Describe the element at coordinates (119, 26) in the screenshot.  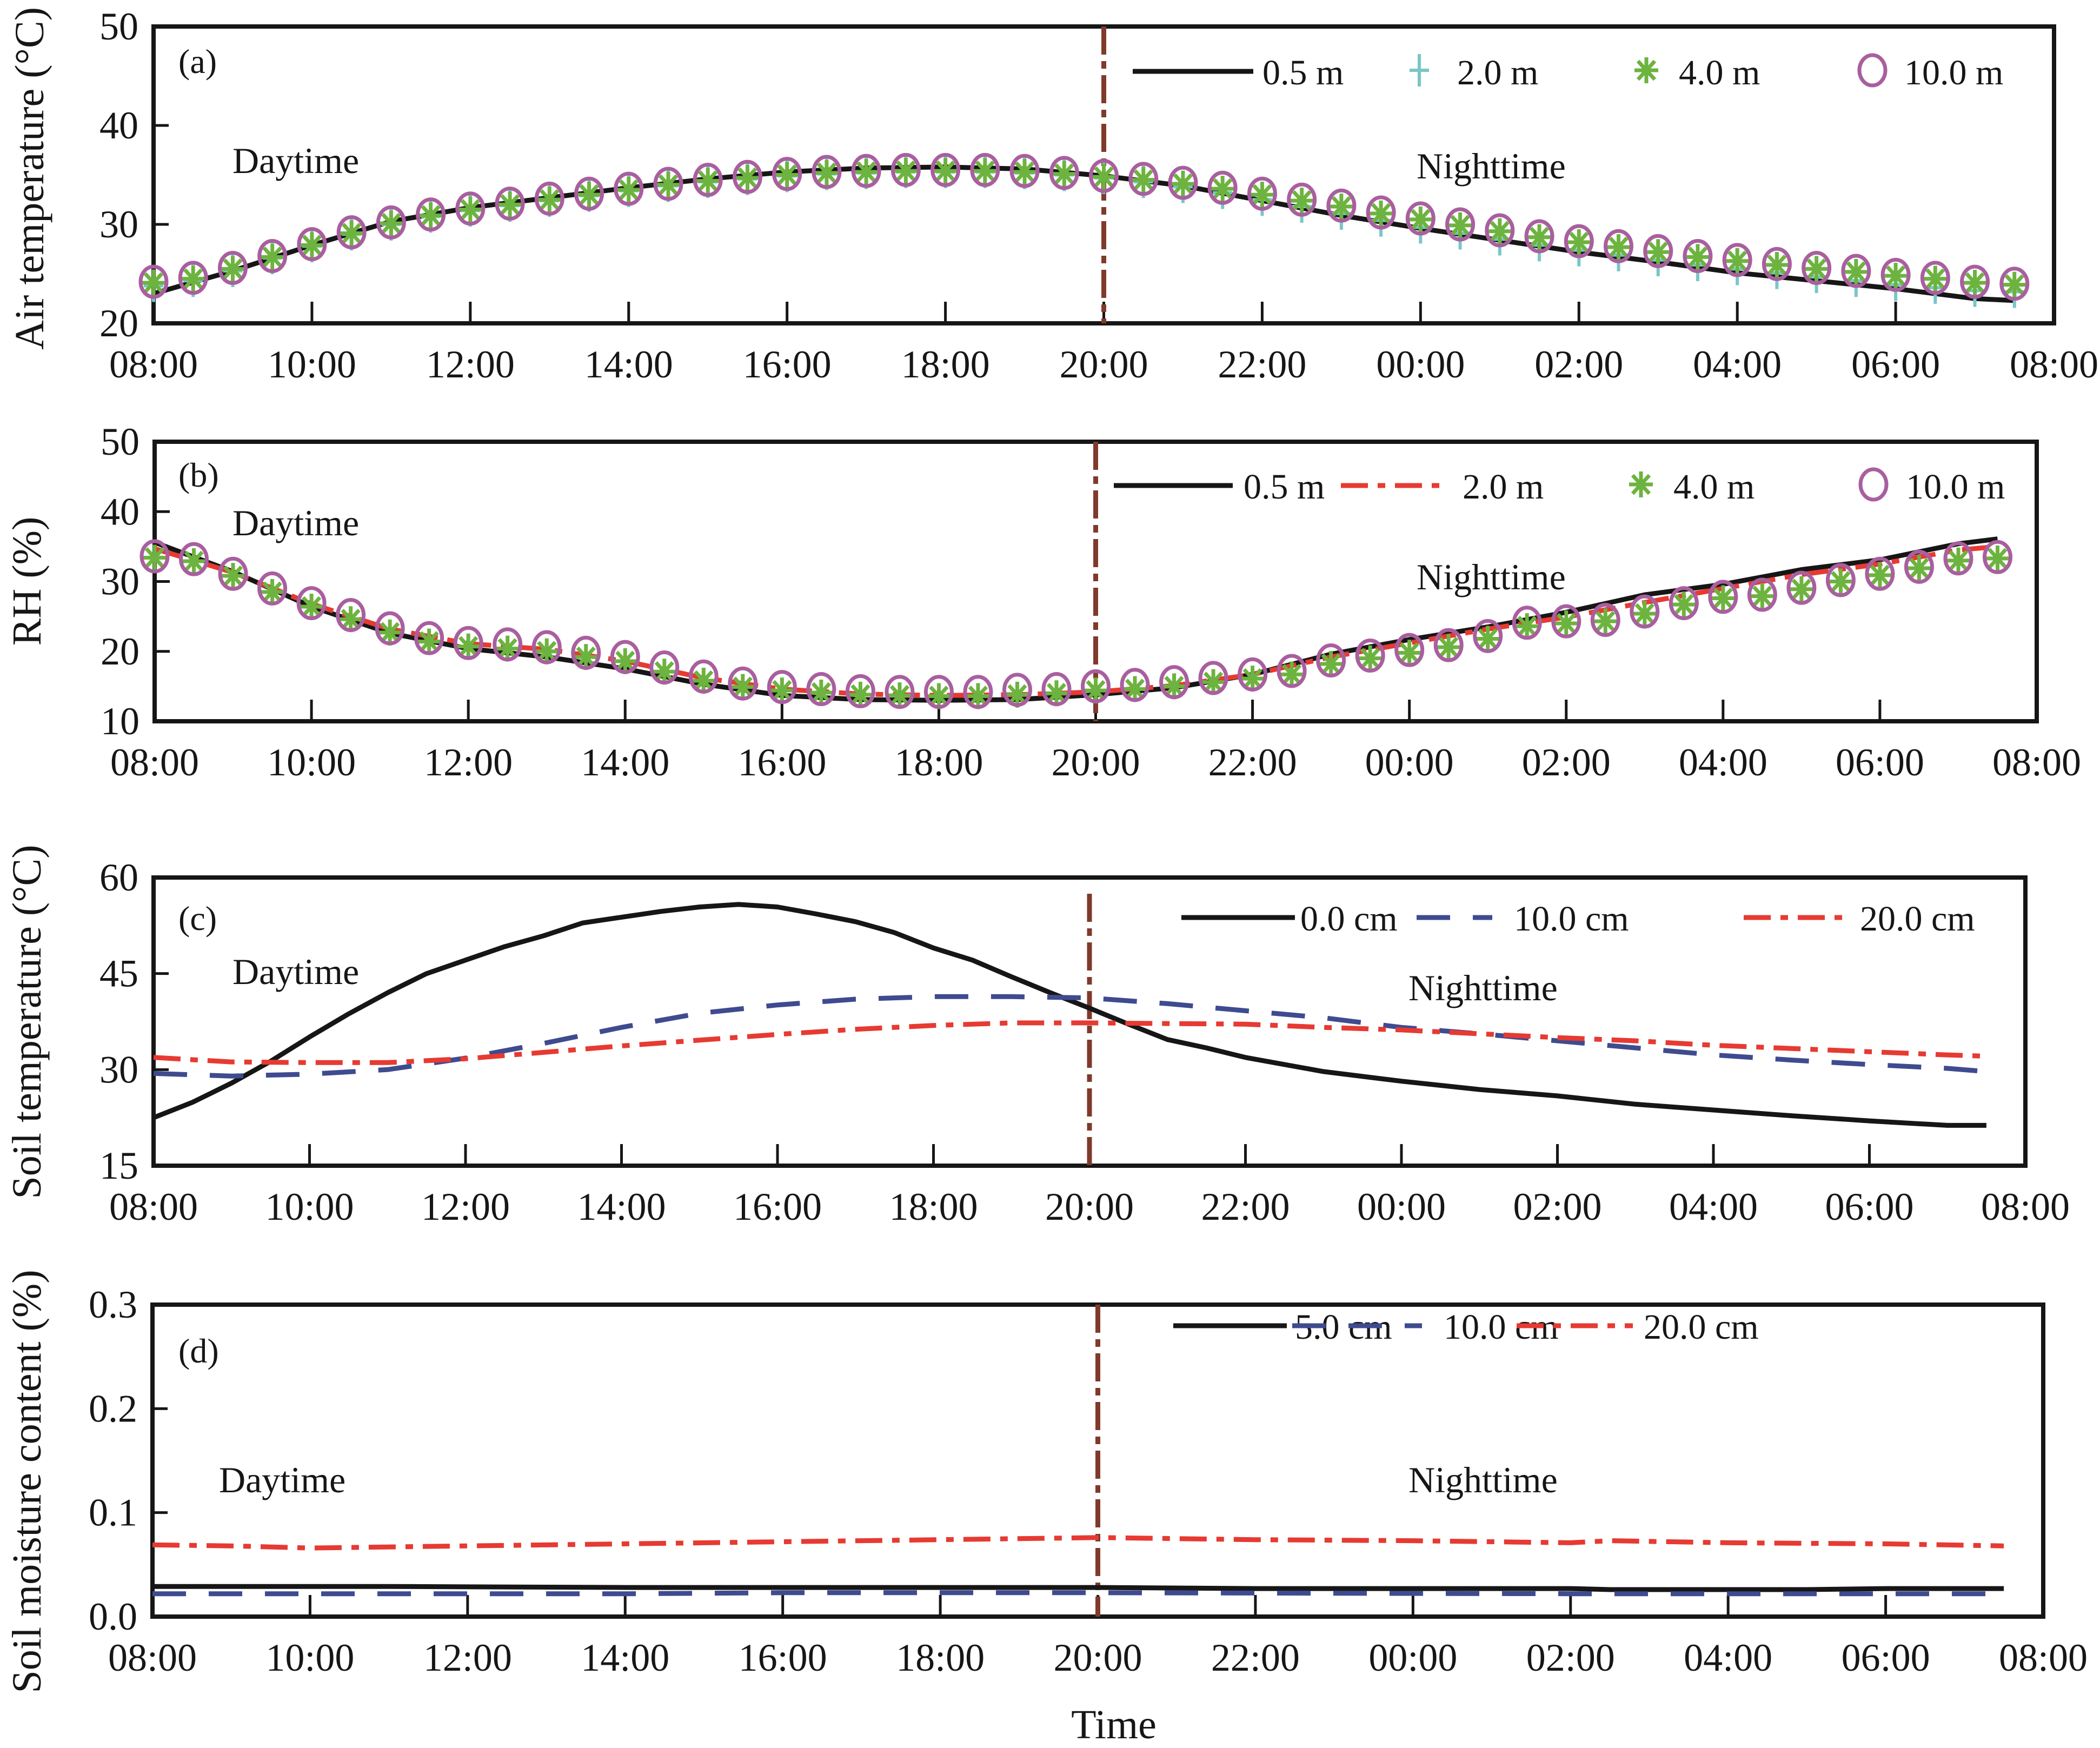
I see `y-tick-label: 50` at that location.